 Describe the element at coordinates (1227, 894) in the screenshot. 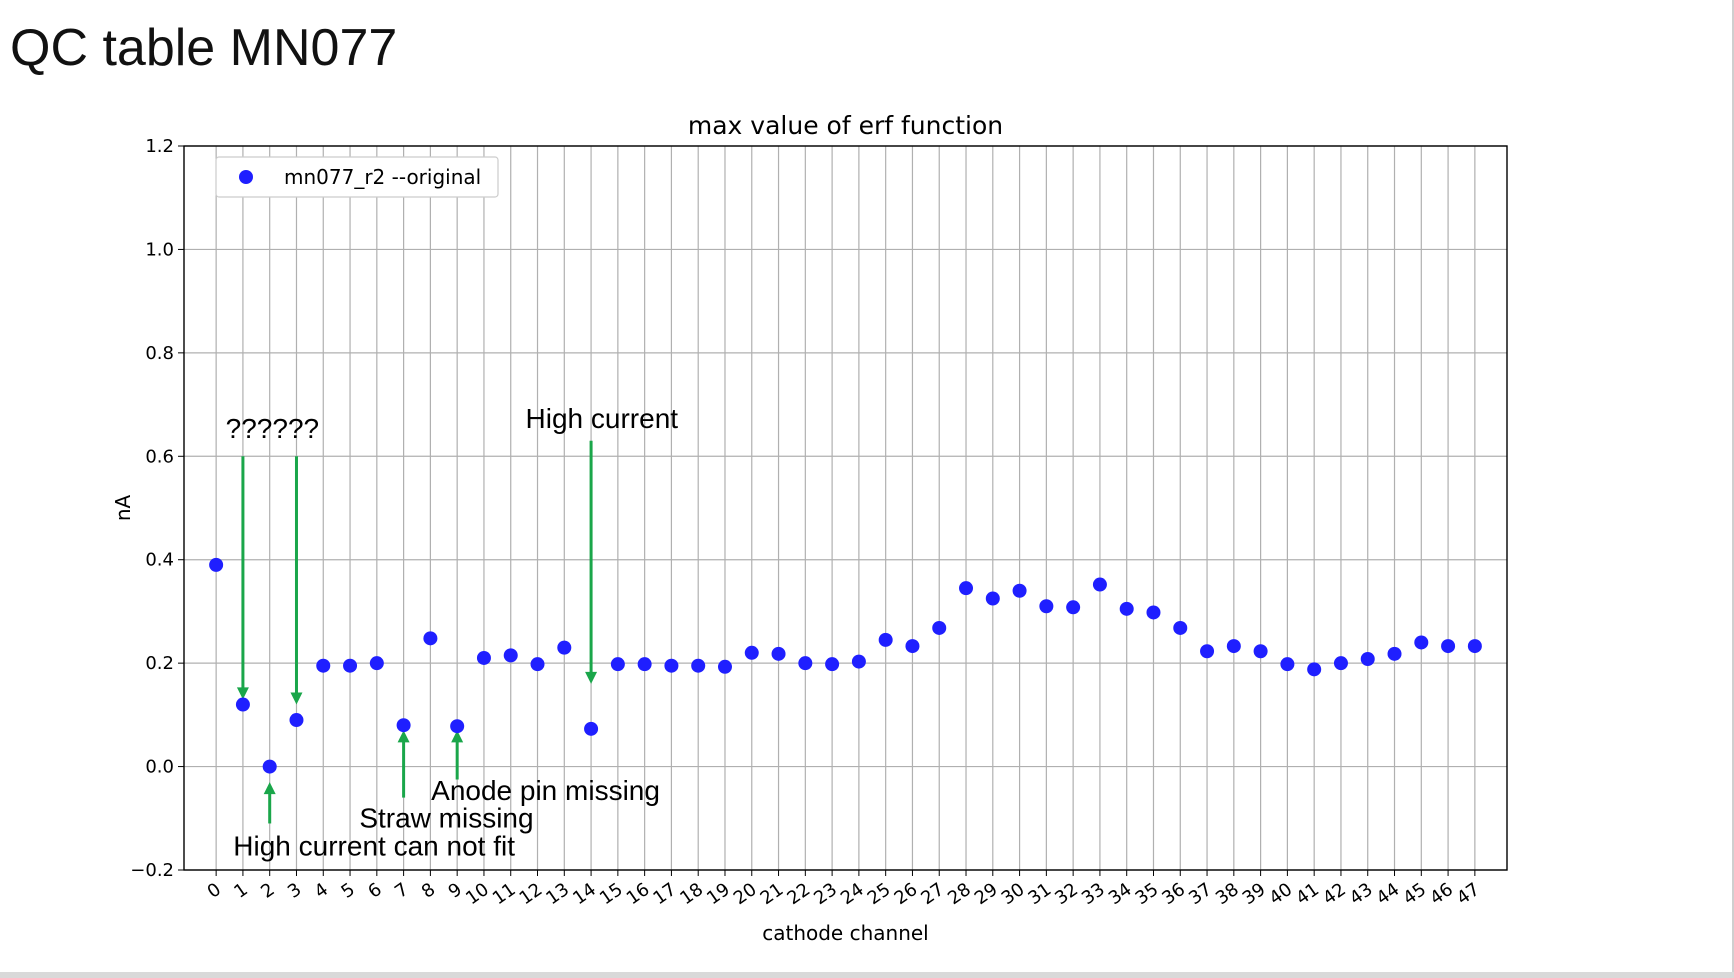

I see `x-tick-label: 38` at that location.